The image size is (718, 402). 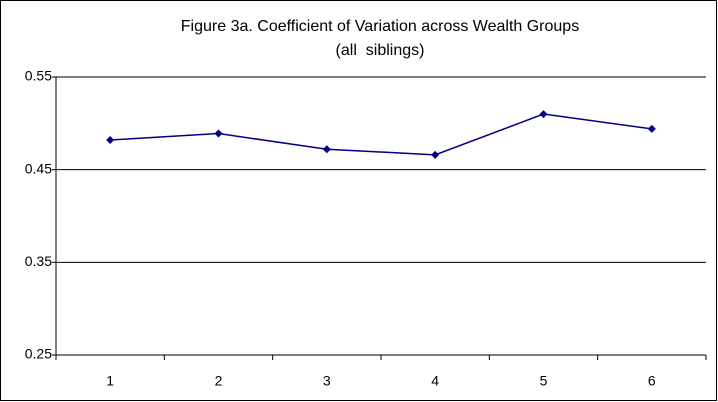 I want to click on y-tick-label: 0.45, so click(x=38, y=168).